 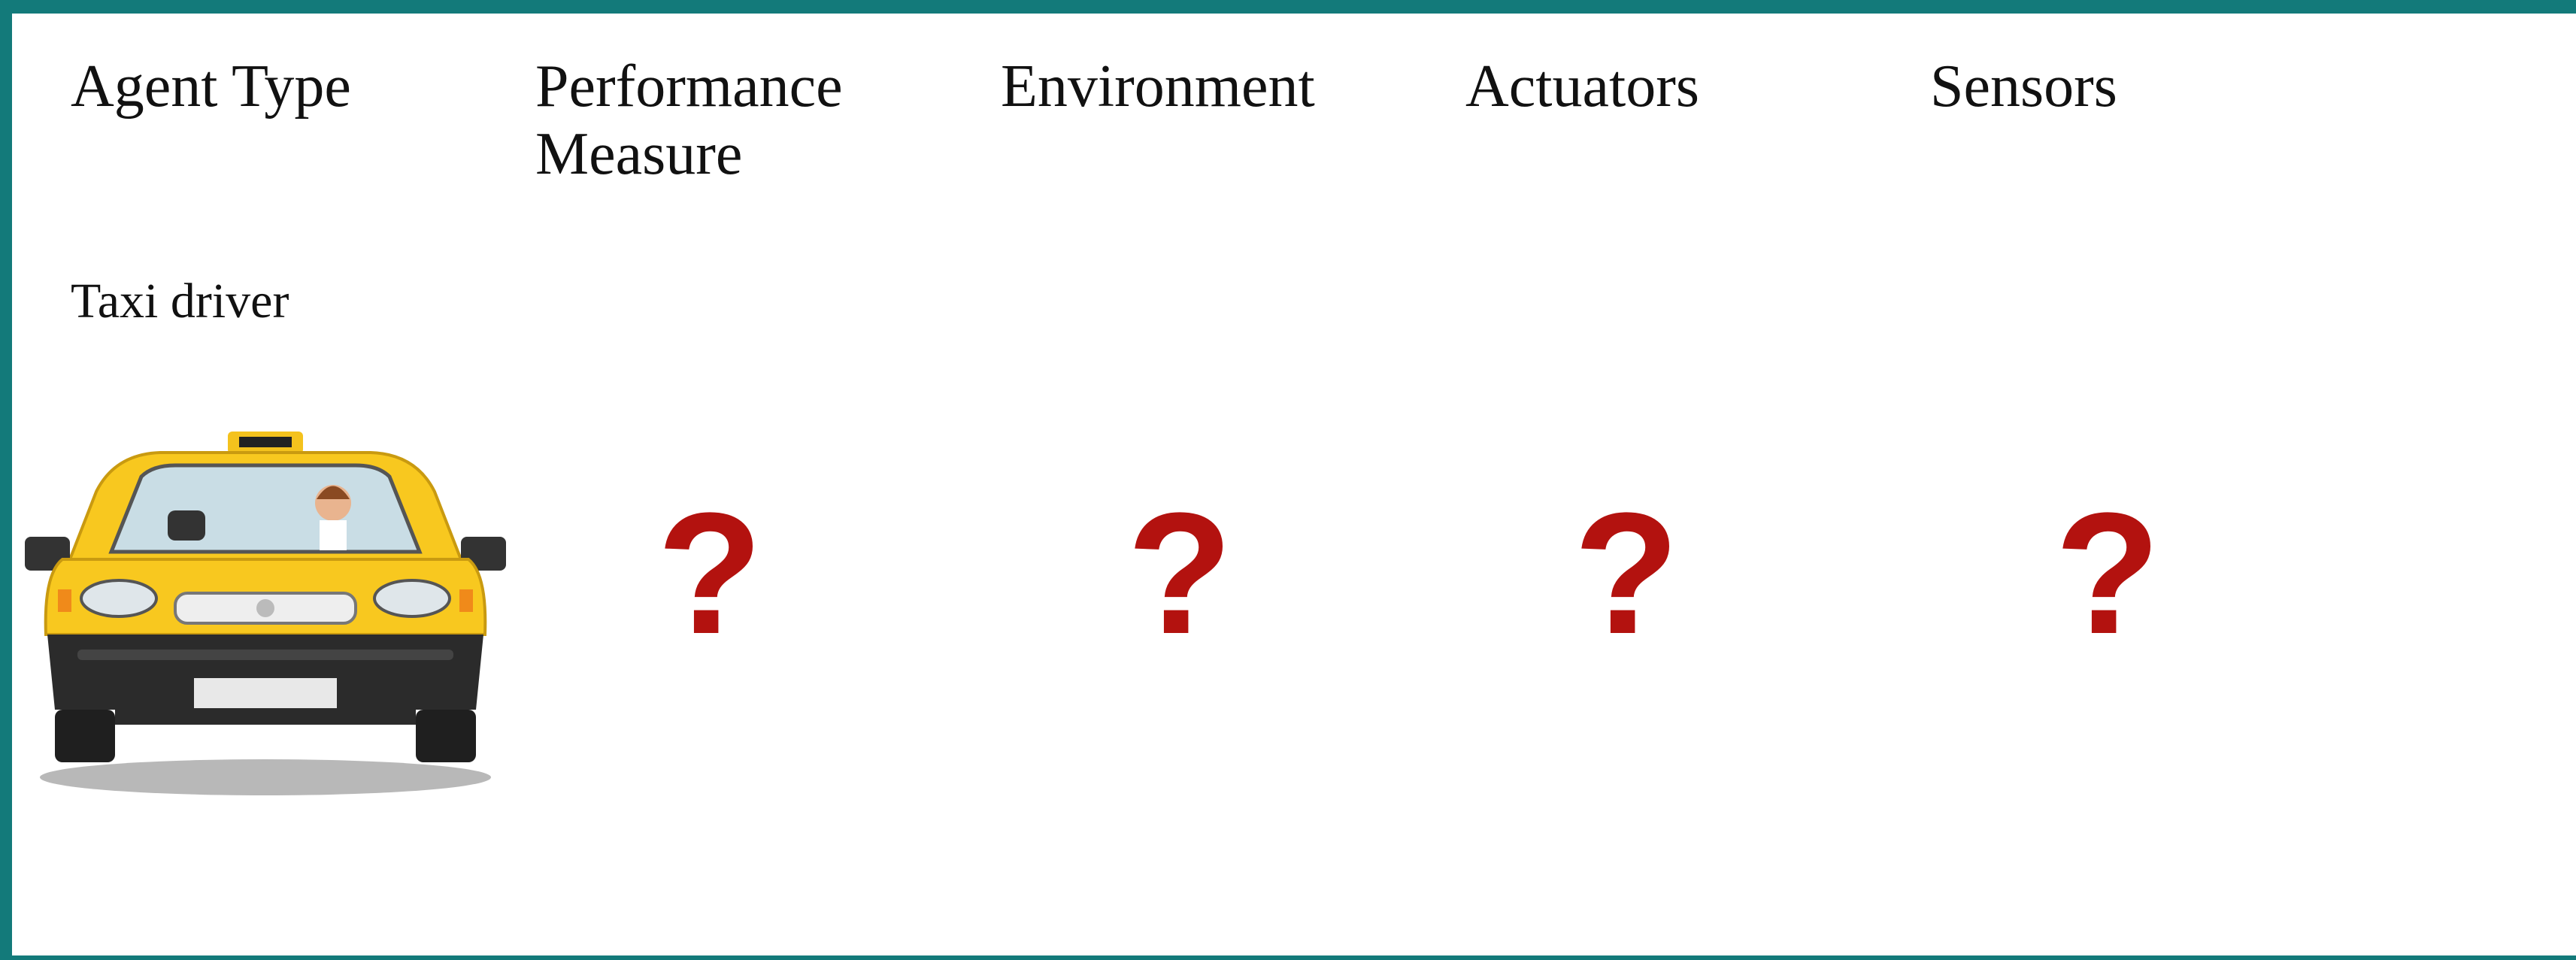 I want to click on column-header: Performance Measure, so click(x=689, y=120).